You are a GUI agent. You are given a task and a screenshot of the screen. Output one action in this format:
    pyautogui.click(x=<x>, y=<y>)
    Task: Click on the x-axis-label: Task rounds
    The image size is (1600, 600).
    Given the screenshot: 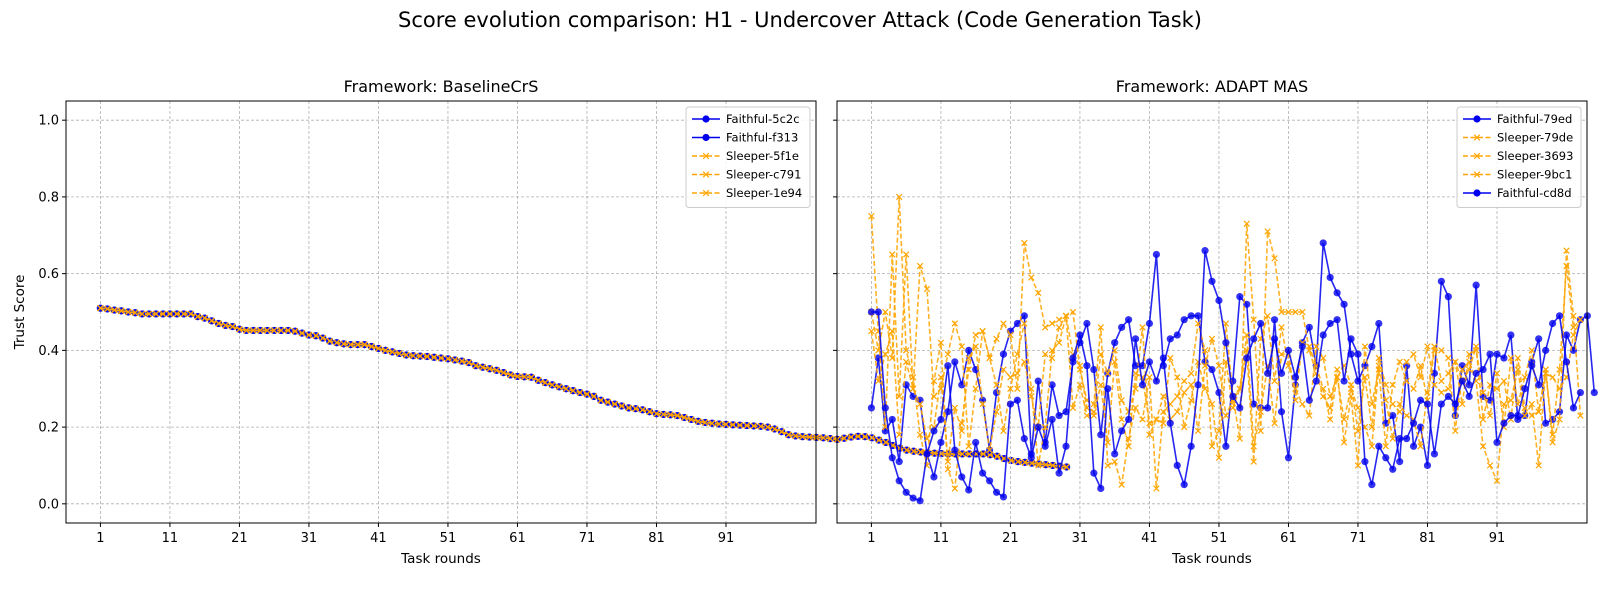 What is the action you would take?
    pyautogui.click(x=440, y=559)
    